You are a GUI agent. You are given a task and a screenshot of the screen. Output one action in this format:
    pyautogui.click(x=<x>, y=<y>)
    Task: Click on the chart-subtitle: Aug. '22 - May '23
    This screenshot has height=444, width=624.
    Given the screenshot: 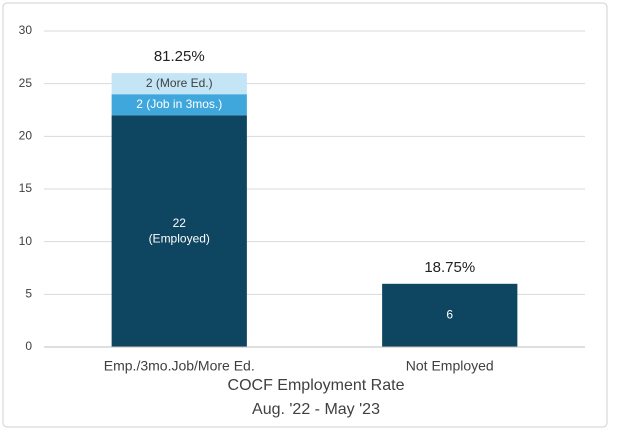 What is the action you would take?
    pyautogui.click(x=316, y=409)
    